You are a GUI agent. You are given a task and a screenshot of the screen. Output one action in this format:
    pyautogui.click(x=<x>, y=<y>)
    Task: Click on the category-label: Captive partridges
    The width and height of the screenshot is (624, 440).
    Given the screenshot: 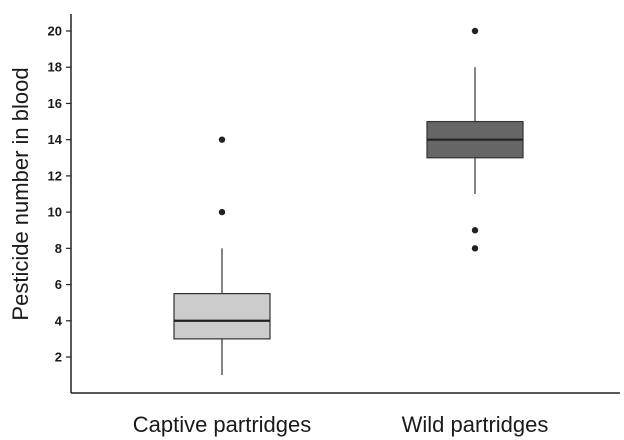 What is the action you would take?
    pyautogui.click(x=222, y=424)
    